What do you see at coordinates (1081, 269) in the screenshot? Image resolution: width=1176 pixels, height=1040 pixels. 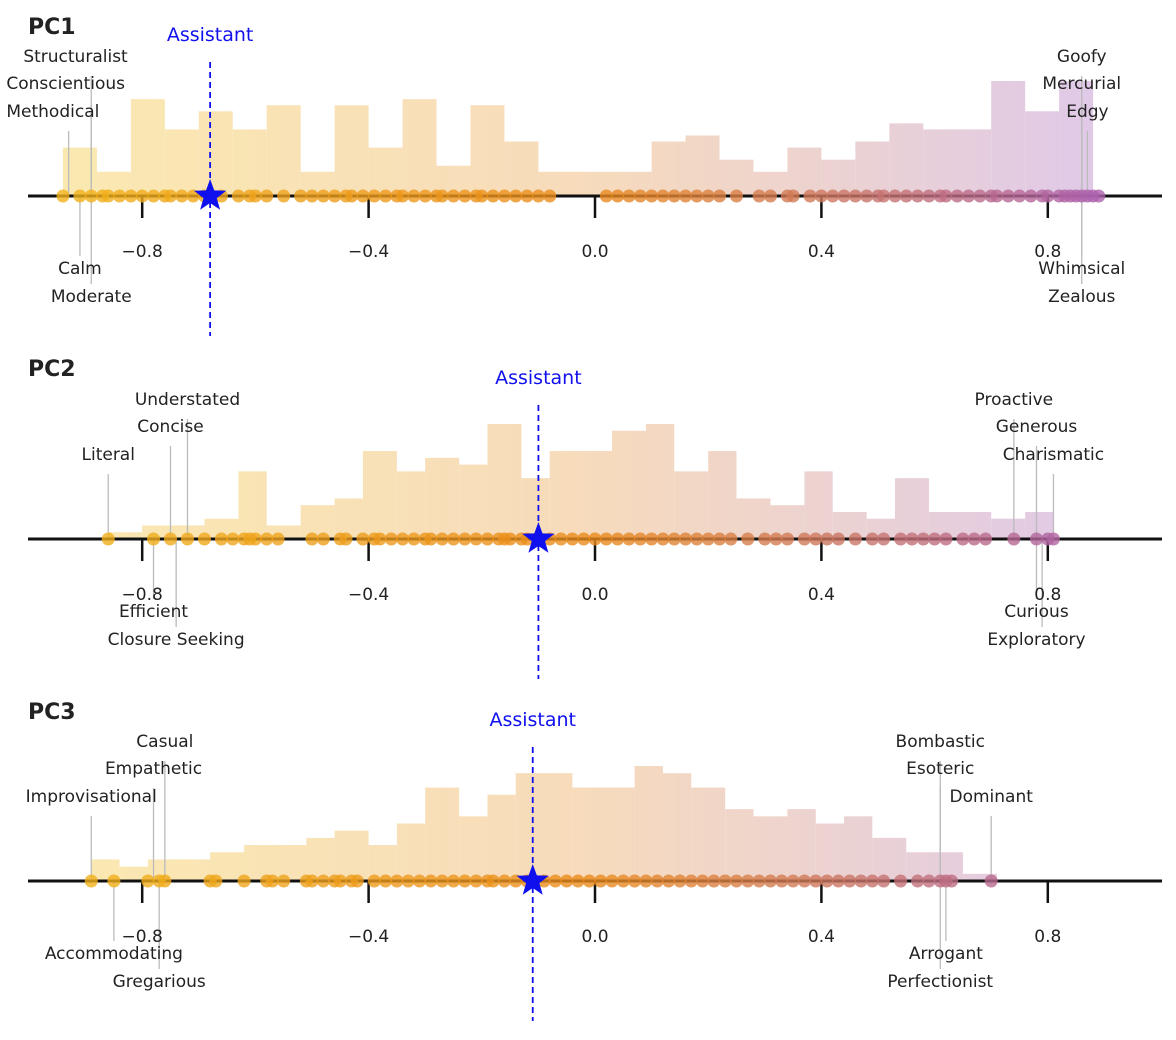 I see `trait-label-below: Whimsical` at bounding box center [1081, 269].